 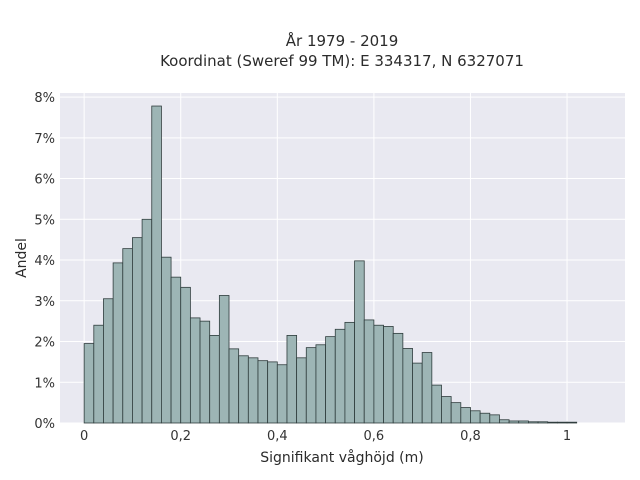 What do you see at coordinates (44, 343) in the screenshot?
I see `y-tick-label: 2%` at bounding box center [44, 343].